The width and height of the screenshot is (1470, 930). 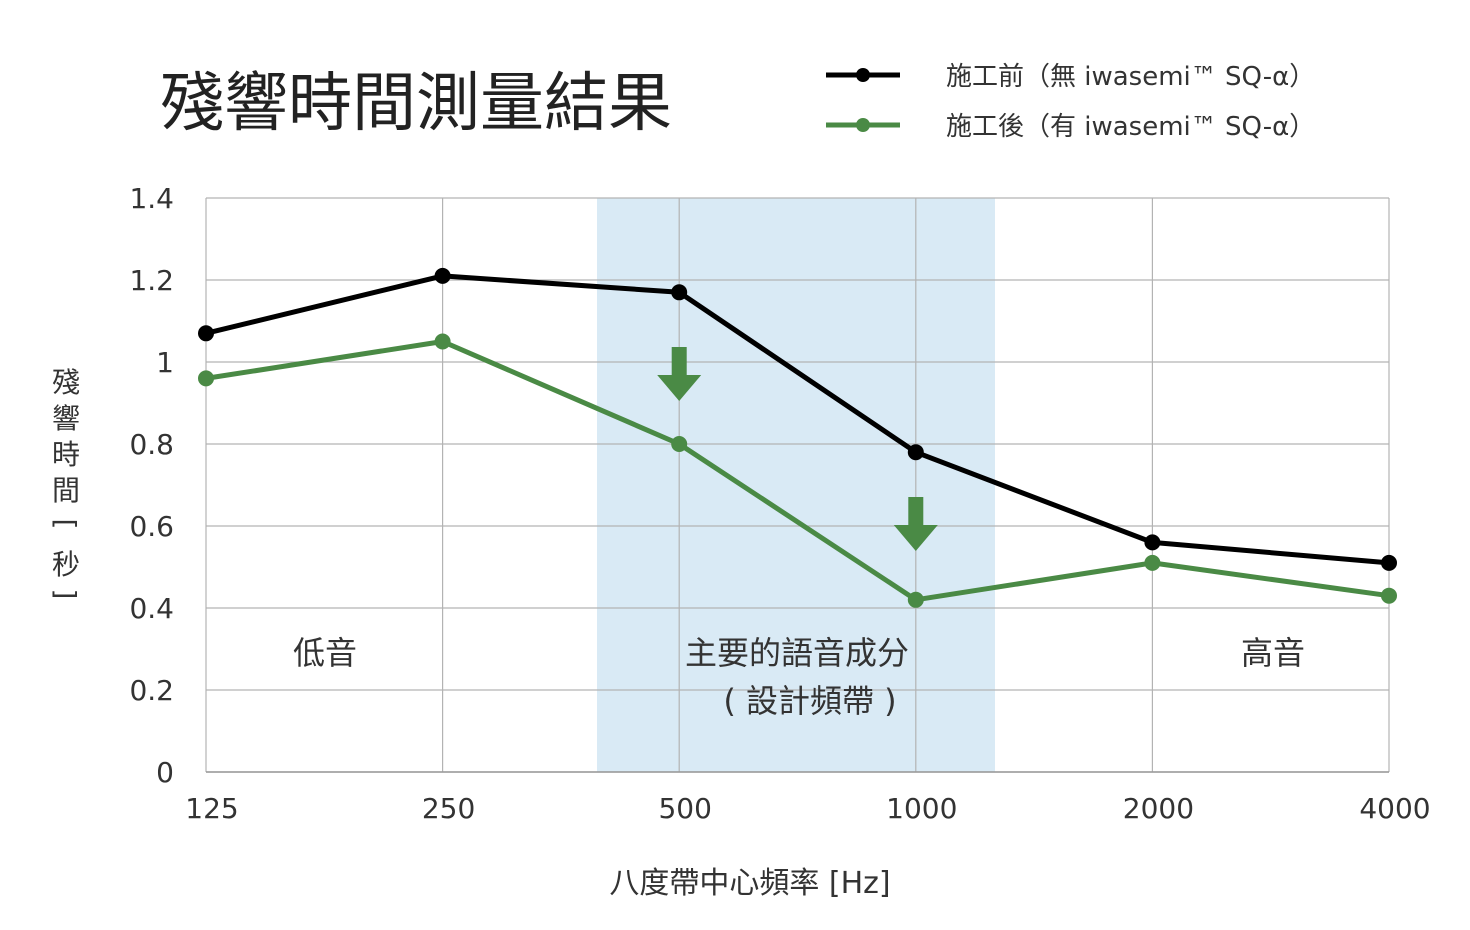 I want to click on y-tick-labels: 0 0.2 0.4 0.6 0.8 1 1.2 1.4, so click(x=151, y=485).